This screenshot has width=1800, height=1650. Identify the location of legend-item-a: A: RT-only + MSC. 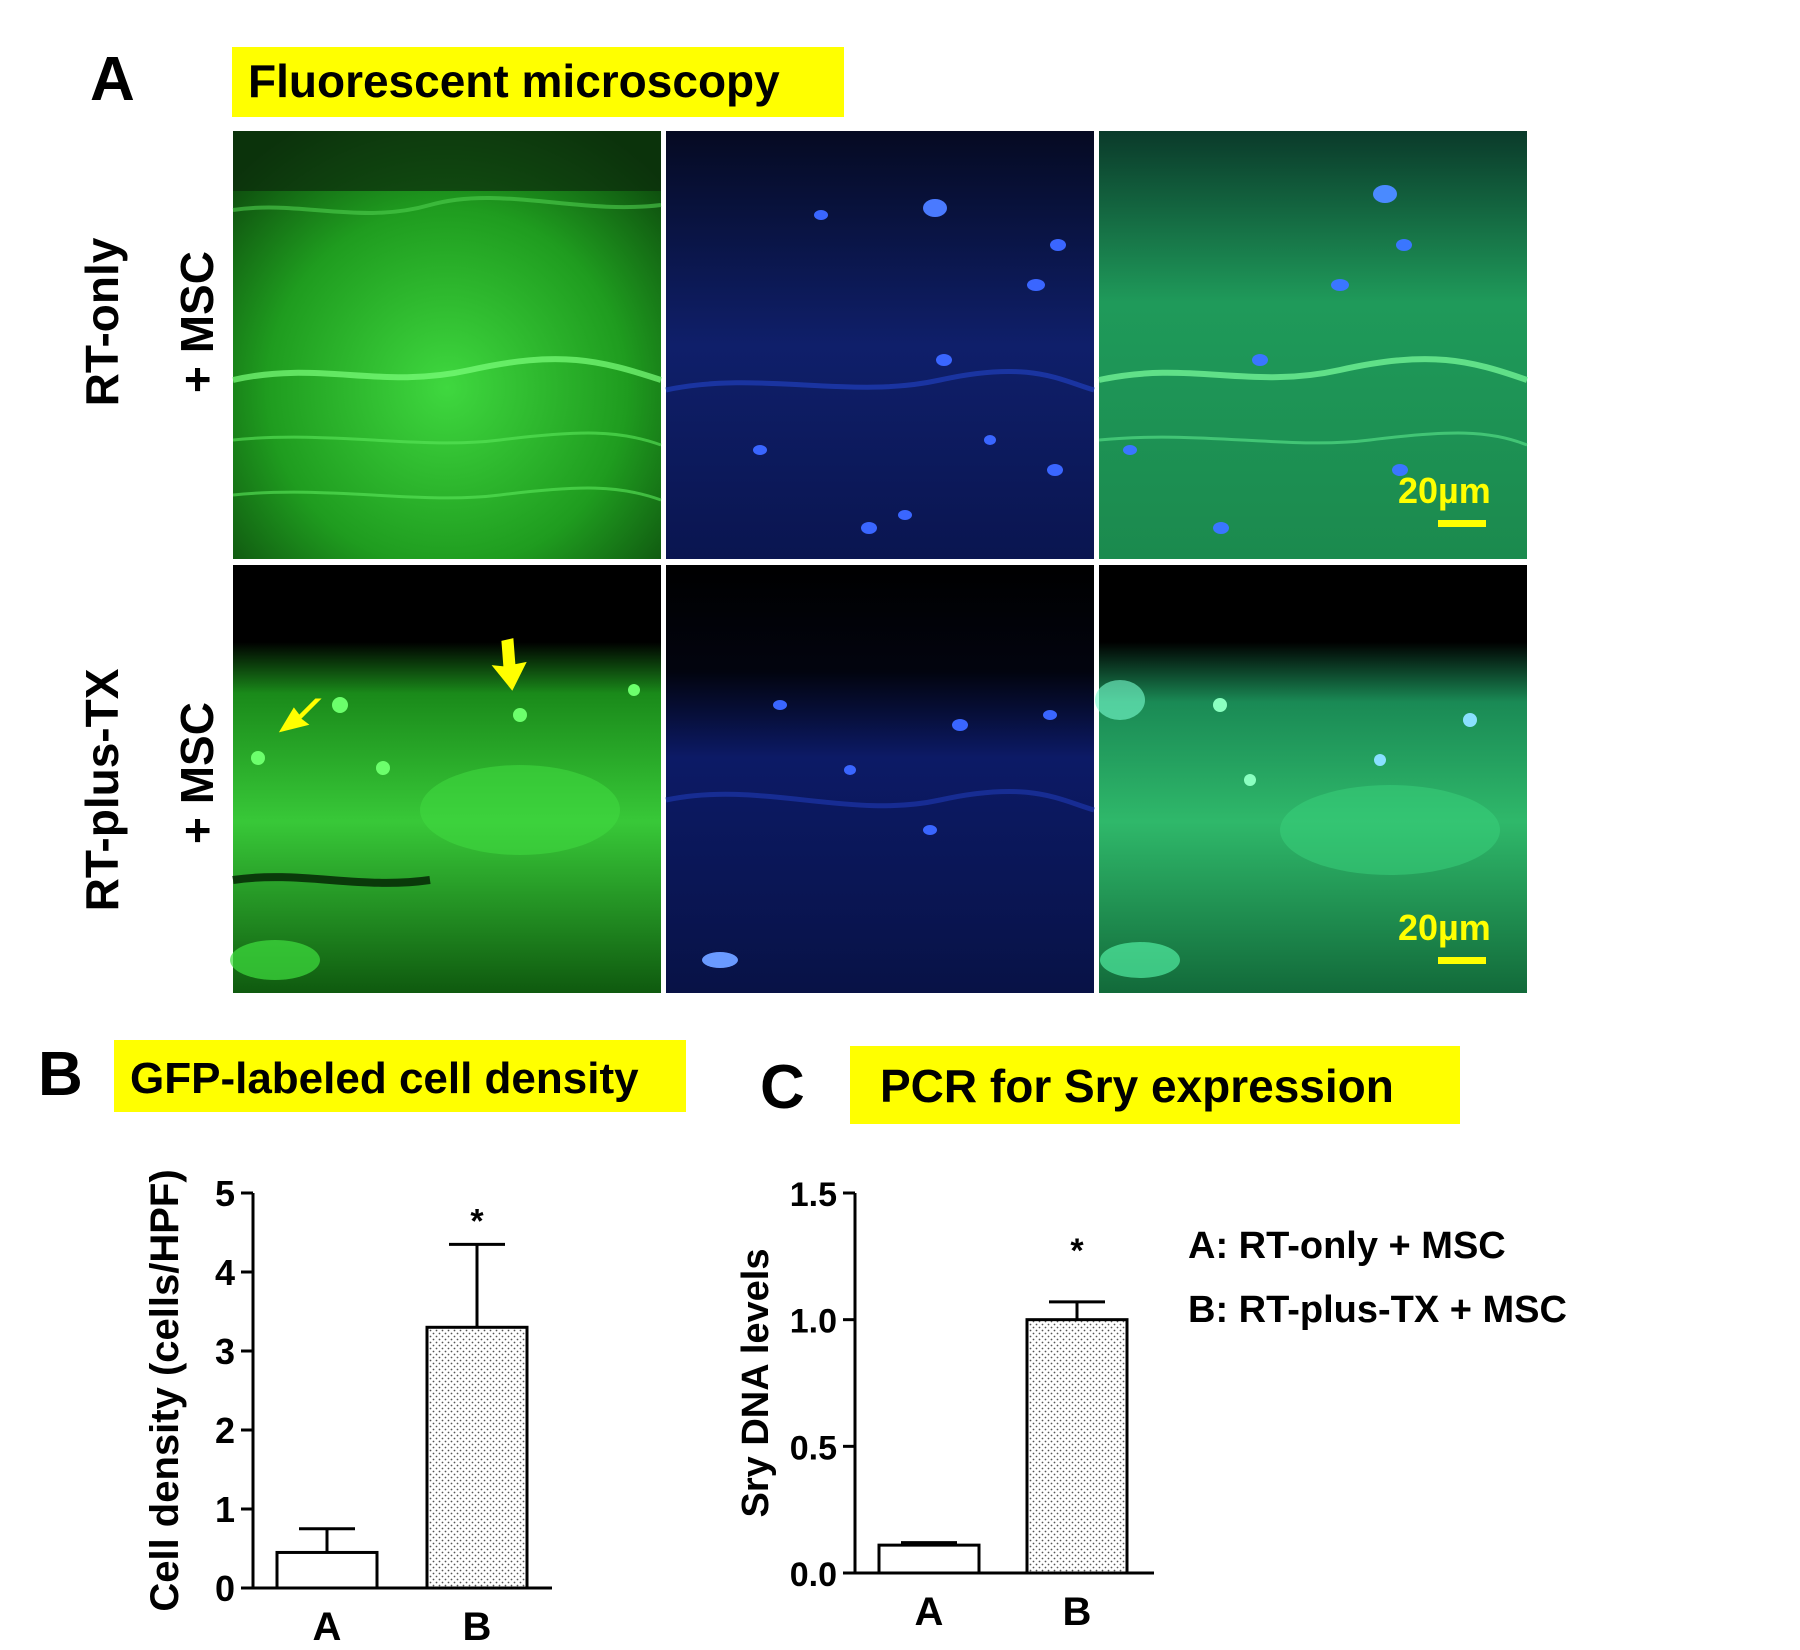
(1347, 1246).